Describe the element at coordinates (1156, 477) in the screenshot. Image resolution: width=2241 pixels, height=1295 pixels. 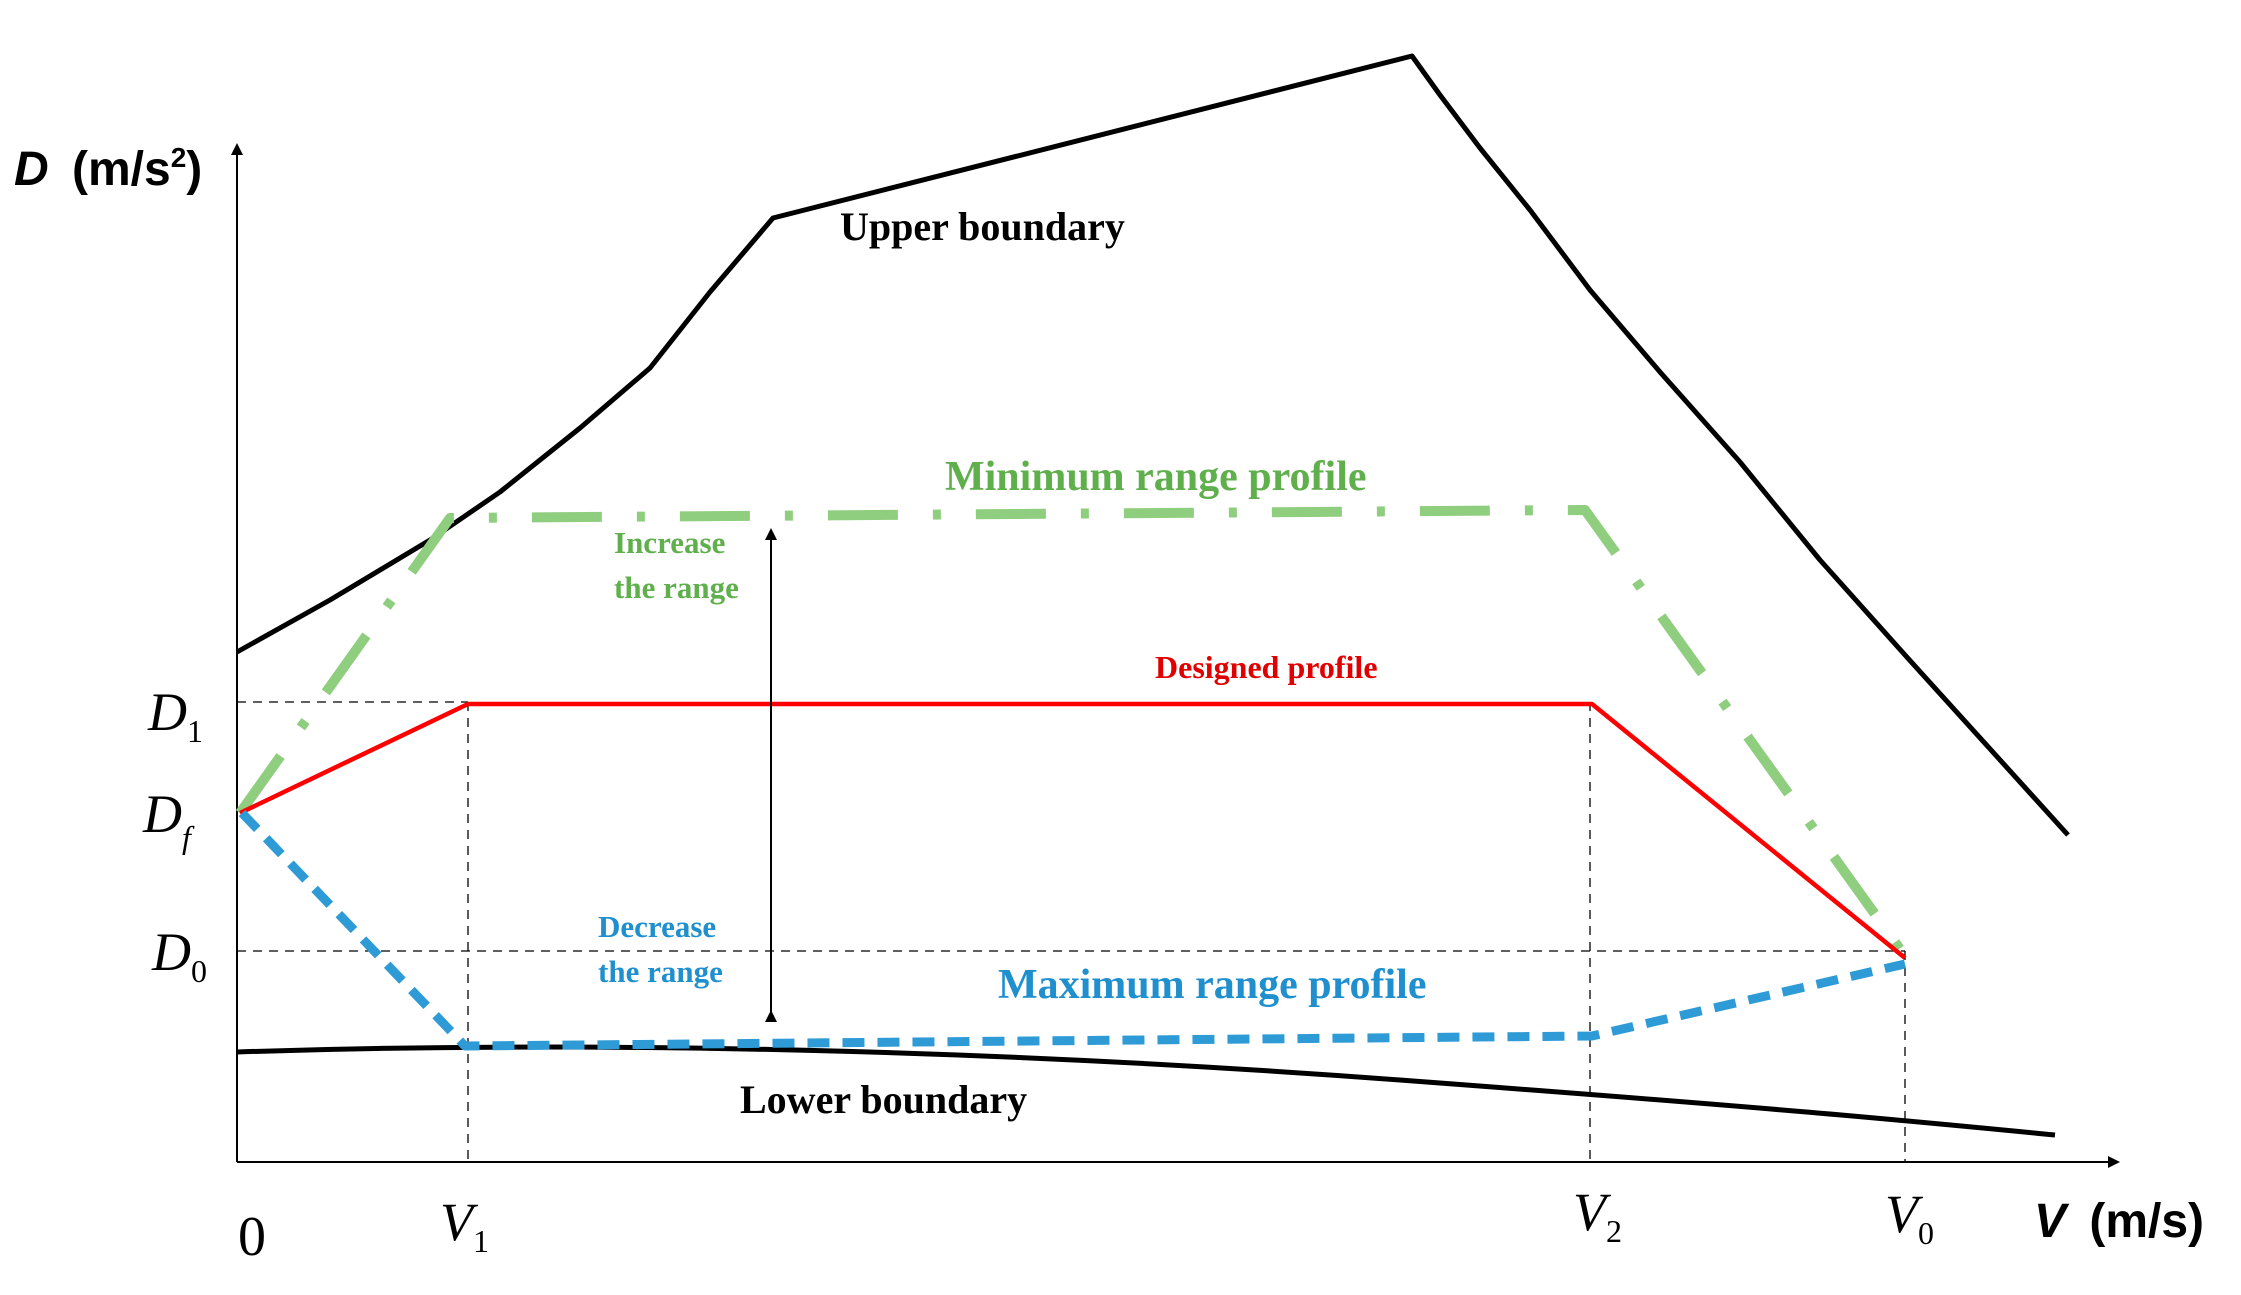
I see `minimum-range-label: Minimum range profile` at that location.